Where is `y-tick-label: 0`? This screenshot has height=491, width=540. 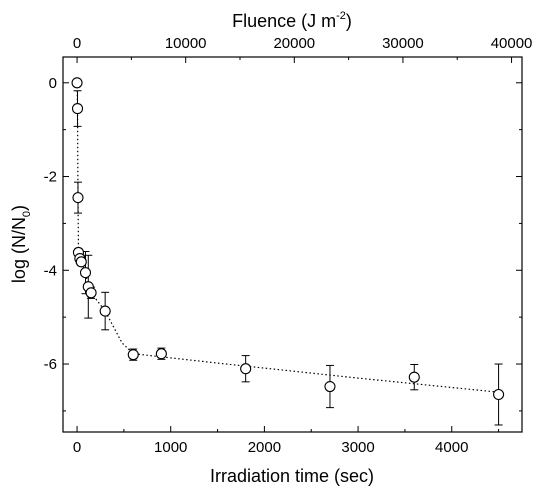 y-tick-label: 0 is located at coordinates (53, 83).